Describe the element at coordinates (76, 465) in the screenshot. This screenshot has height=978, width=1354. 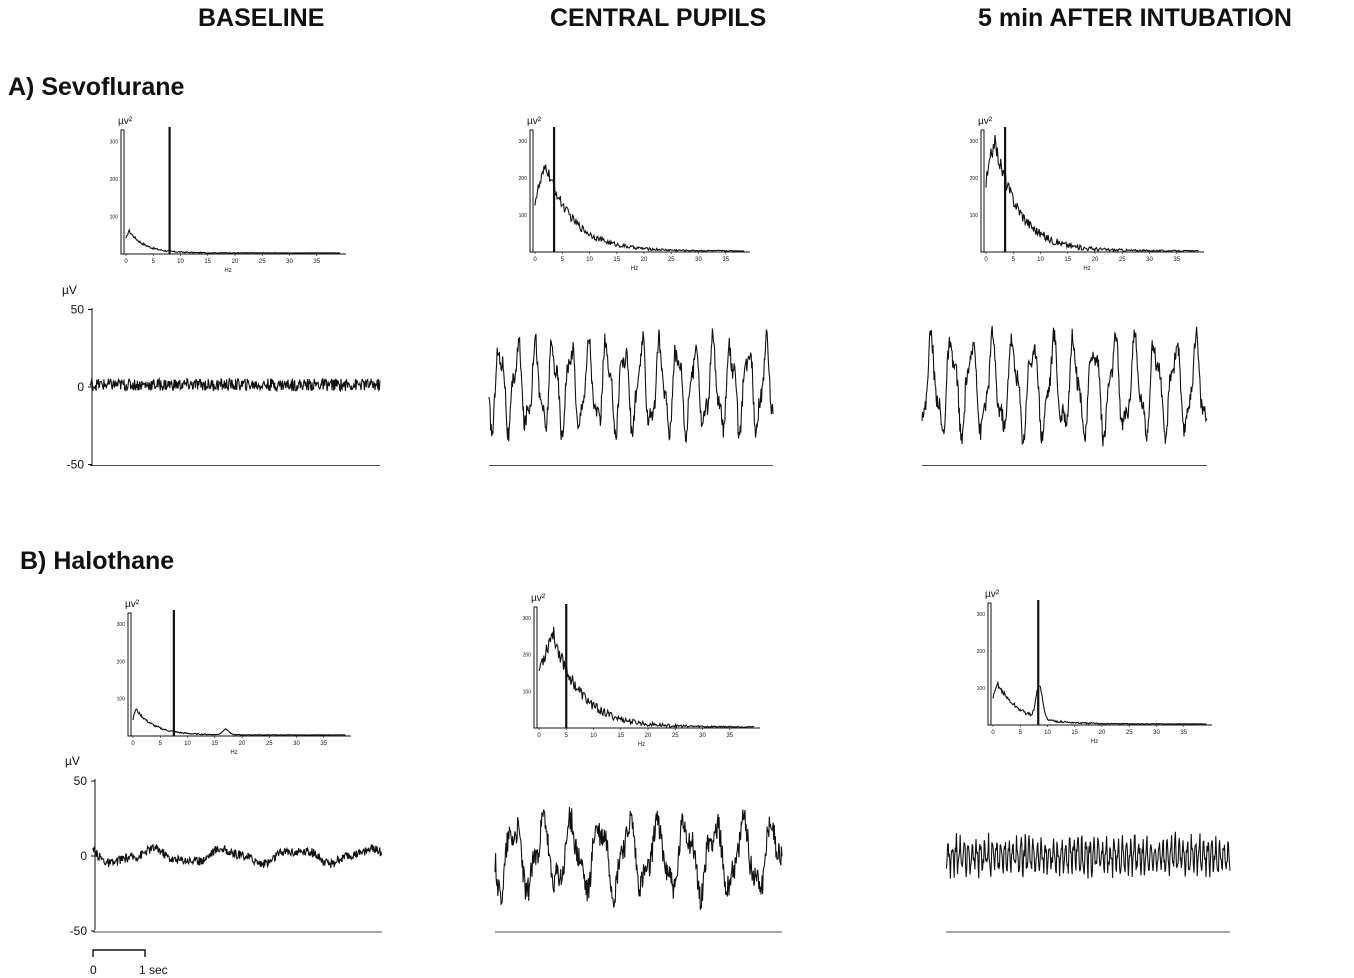
I see `A-baseline-trace-ytick--50: -50` at that location.